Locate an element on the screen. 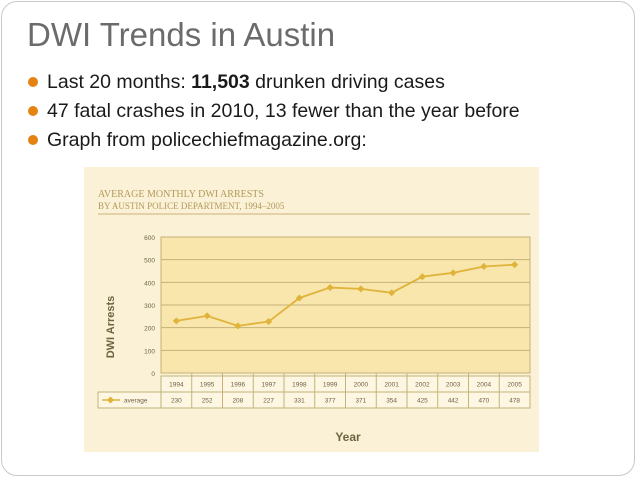 The image size is (638, 479). y-axis-label: DWI Arrests is located at coordinates (111, 327).